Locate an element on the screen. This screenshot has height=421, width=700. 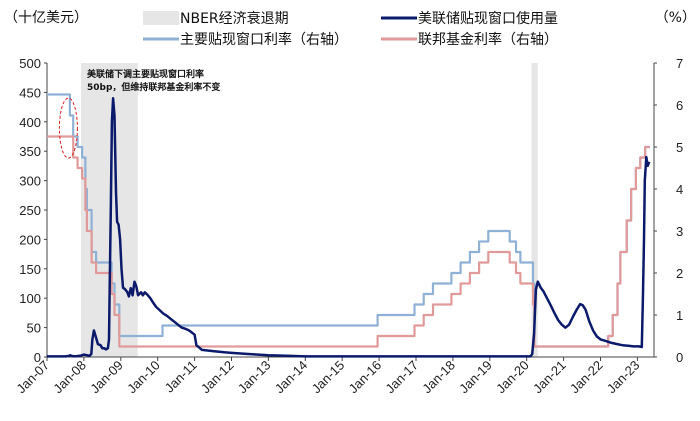
x-tick-label: Jan-10 is located at coordinates (143, 377).